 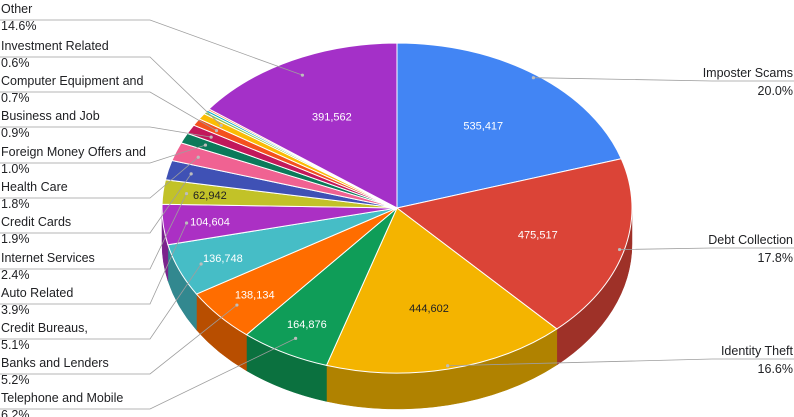 I want to click on leader-identity-theft, so click(x=620, y=362).